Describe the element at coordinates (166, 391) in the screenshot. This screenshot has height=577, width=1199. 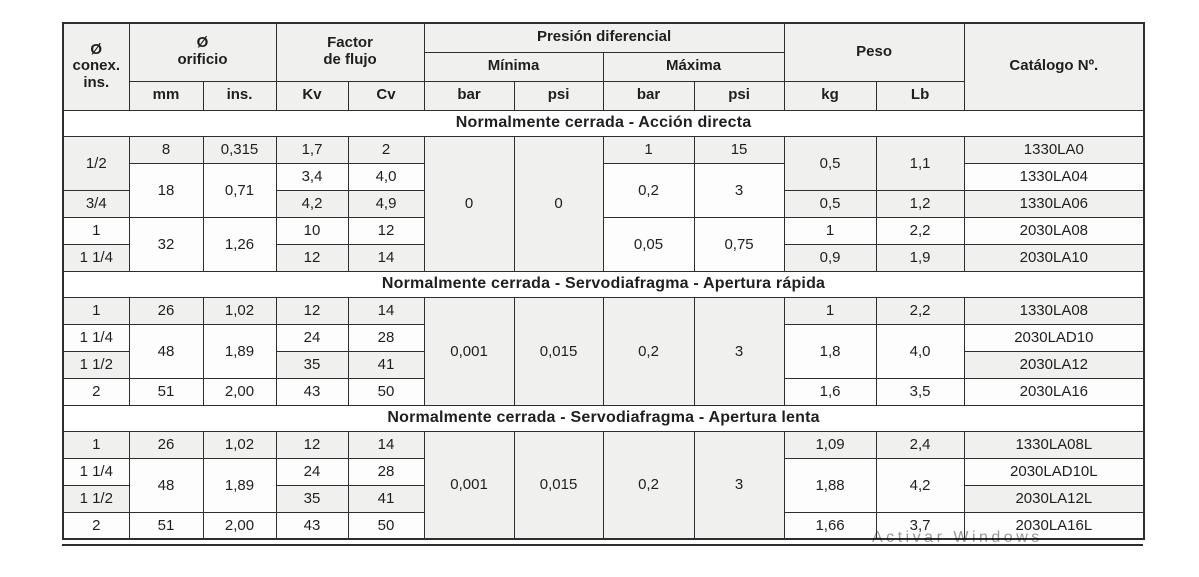
I see `cell-mm: 51` at that location.